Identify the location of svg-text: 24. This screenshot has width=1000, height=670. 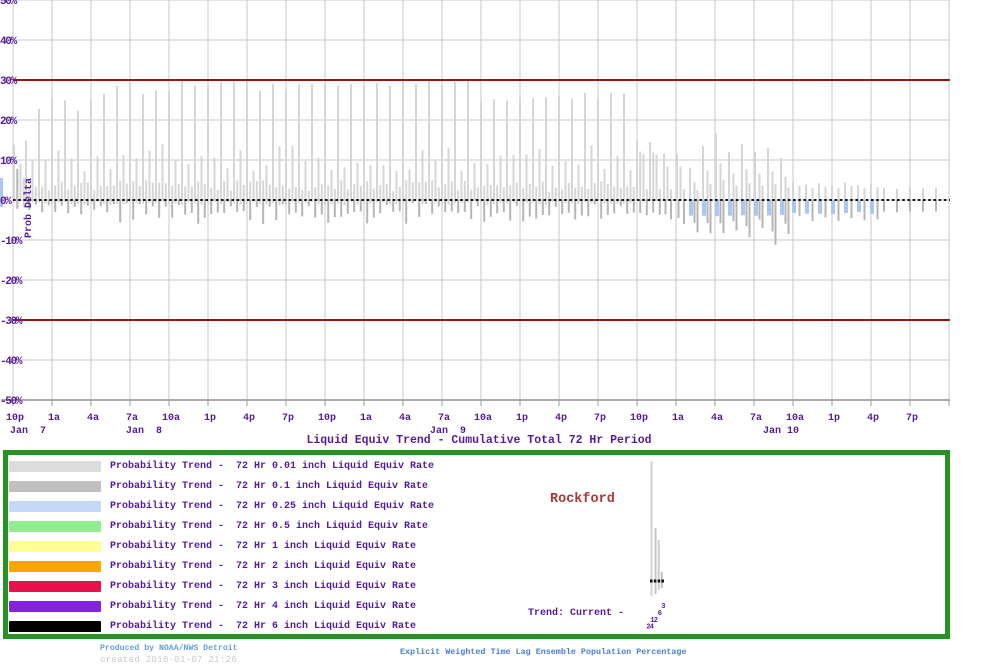
(649, 628).